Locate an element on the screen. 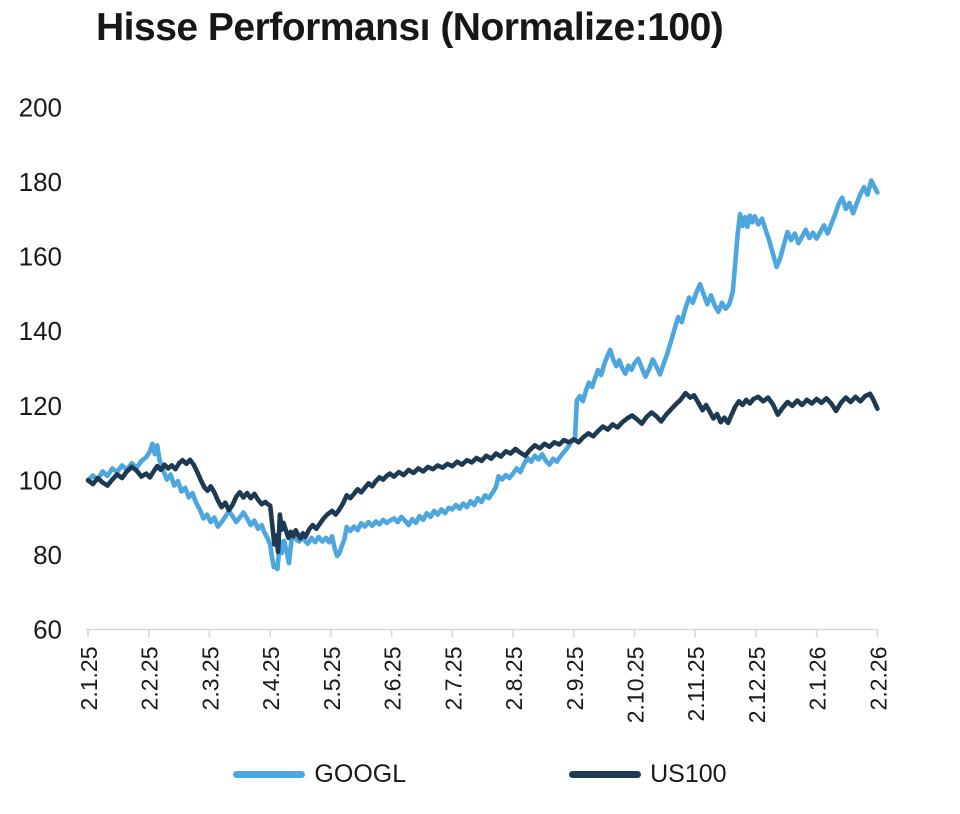 Image resolution: width=960 pixels, height=814 pixels. legend: GOOGL US100 is located at coordinates (480, 774).